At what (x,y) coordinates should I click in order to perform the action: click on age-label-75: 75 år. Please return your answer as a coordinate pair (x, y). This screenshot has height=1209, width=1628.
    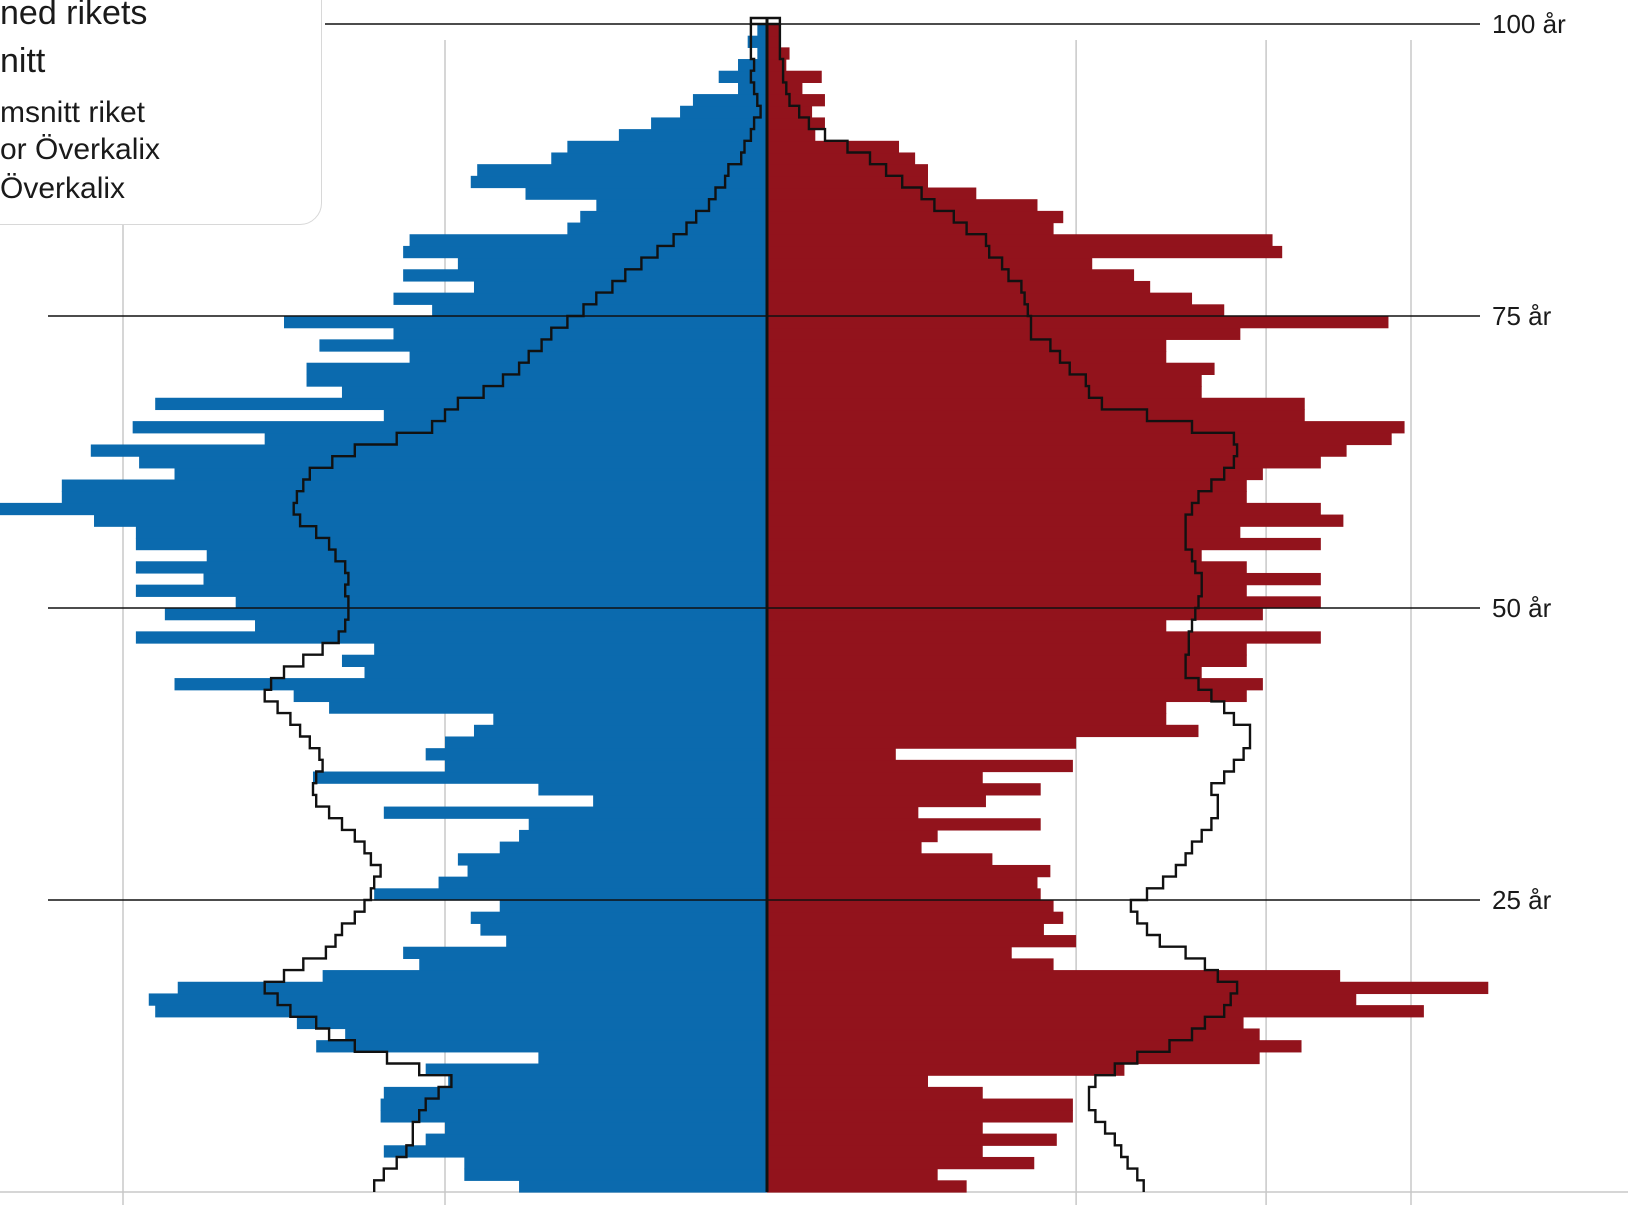
    Looking at the image, I should click on (1522, 316).